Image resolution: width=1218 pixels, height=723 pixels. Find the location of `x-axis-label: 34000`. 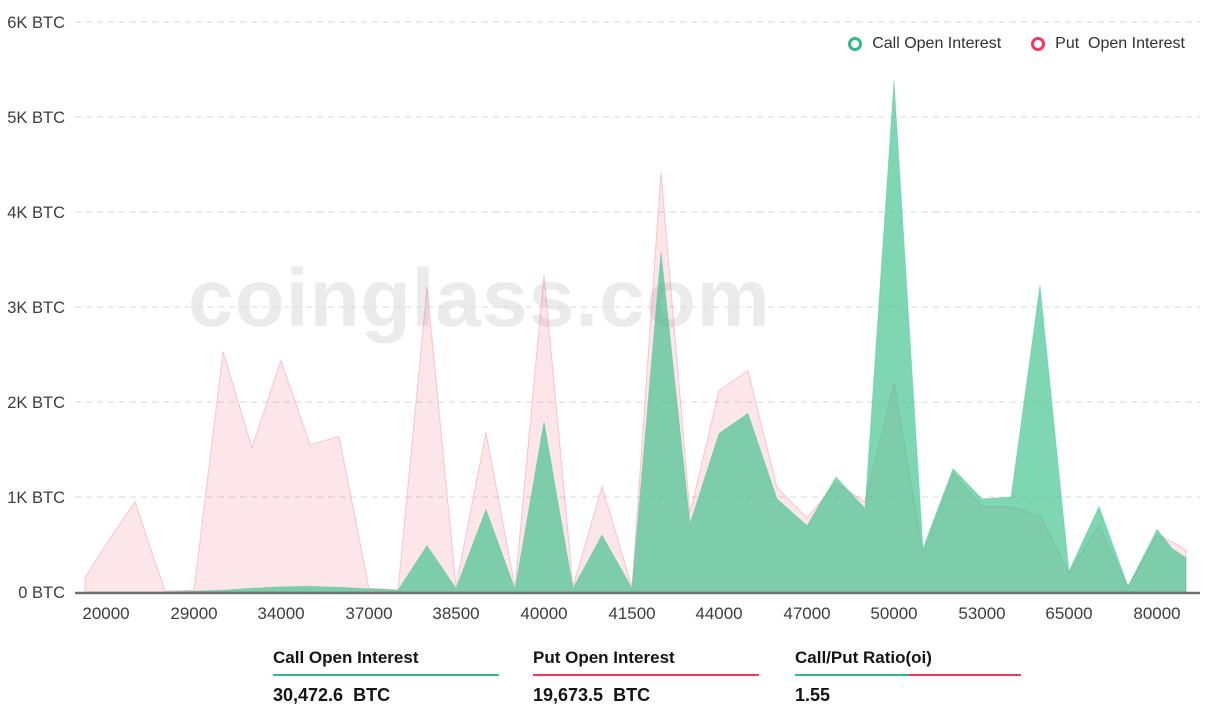

x-axis-label: 34000 is located at coordinates (280, 613).